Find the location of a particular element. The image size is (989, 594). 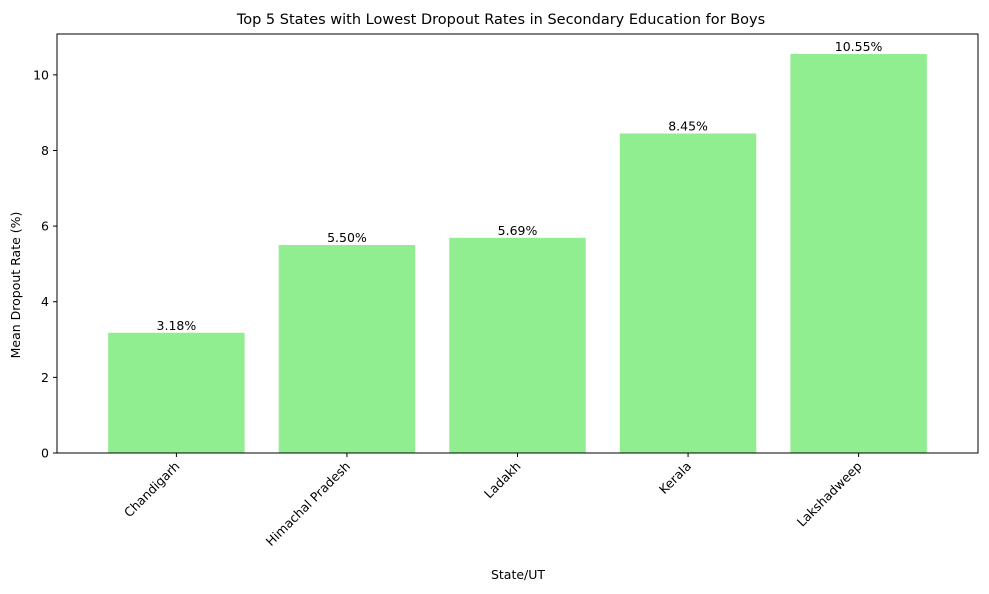

y-tick-label: 2 is located at coordinates (45, 377).